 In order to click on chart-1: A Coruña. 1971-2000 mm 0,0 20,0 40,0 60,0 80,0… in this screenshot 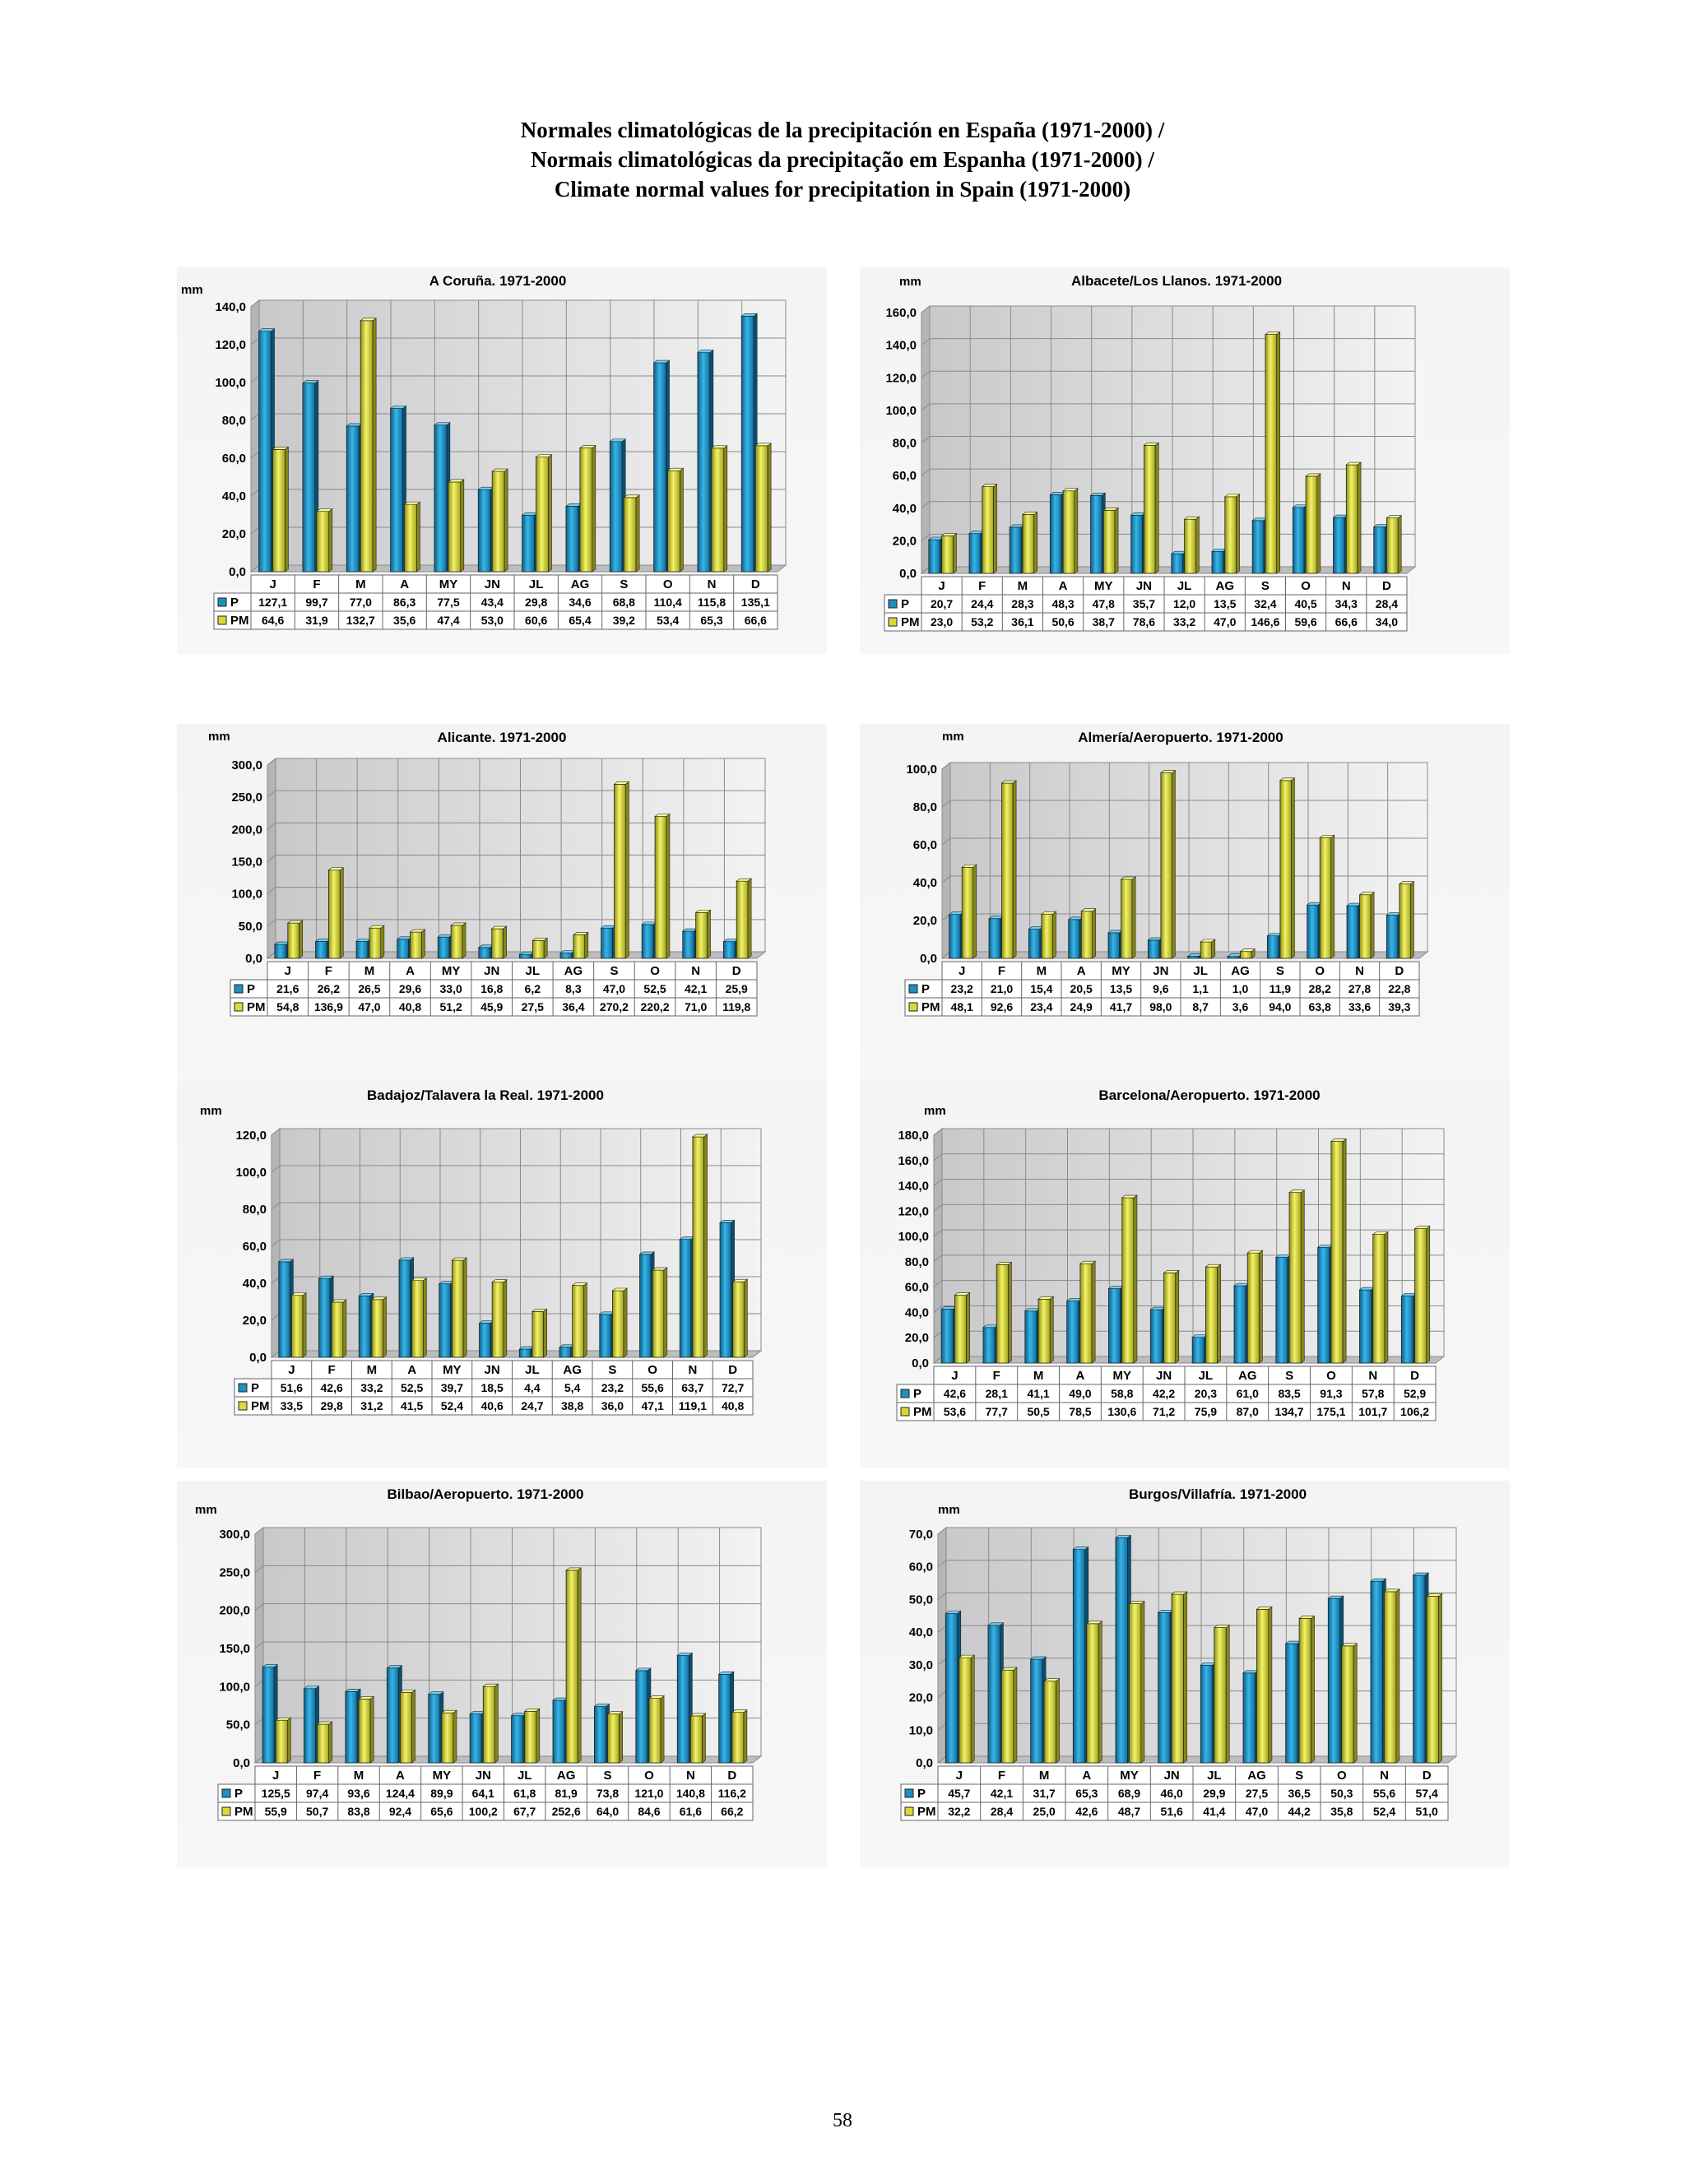, I will do `click(484, 451)`.